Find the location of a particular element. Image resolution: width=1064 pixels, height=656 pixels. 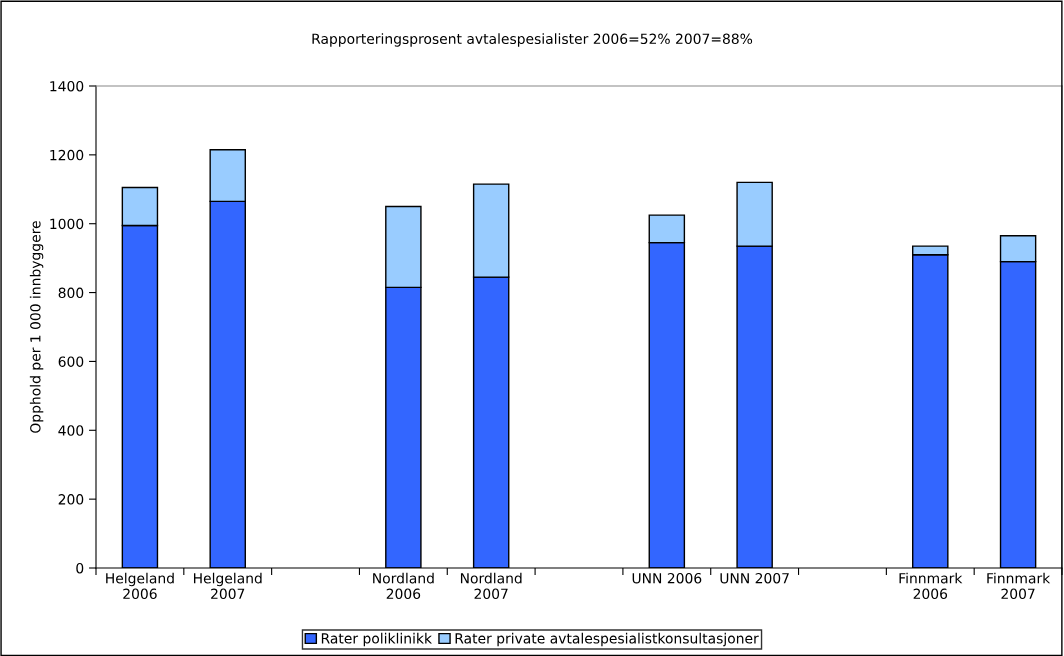

x-tick-label: Finnmark 2006 is located at coordinates (931, 586).